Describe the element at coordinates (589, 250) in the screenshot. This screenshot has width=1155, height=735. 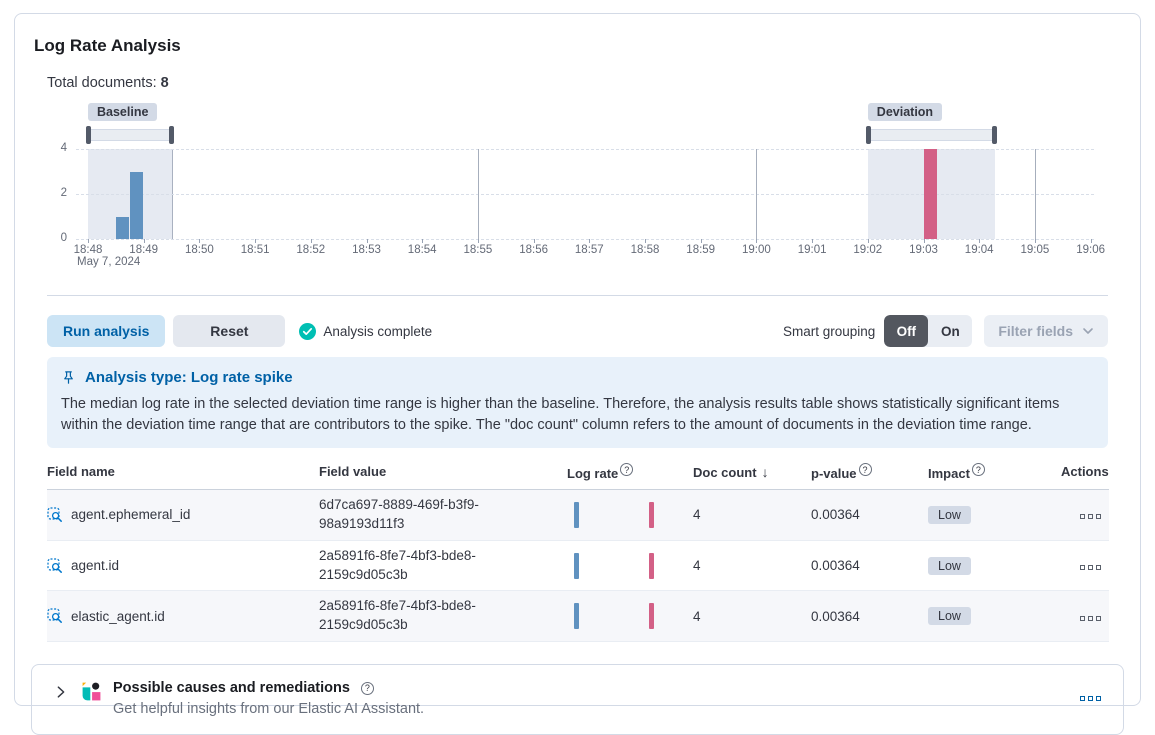
I see `x-axis-tick-label: 18:57` at that location.